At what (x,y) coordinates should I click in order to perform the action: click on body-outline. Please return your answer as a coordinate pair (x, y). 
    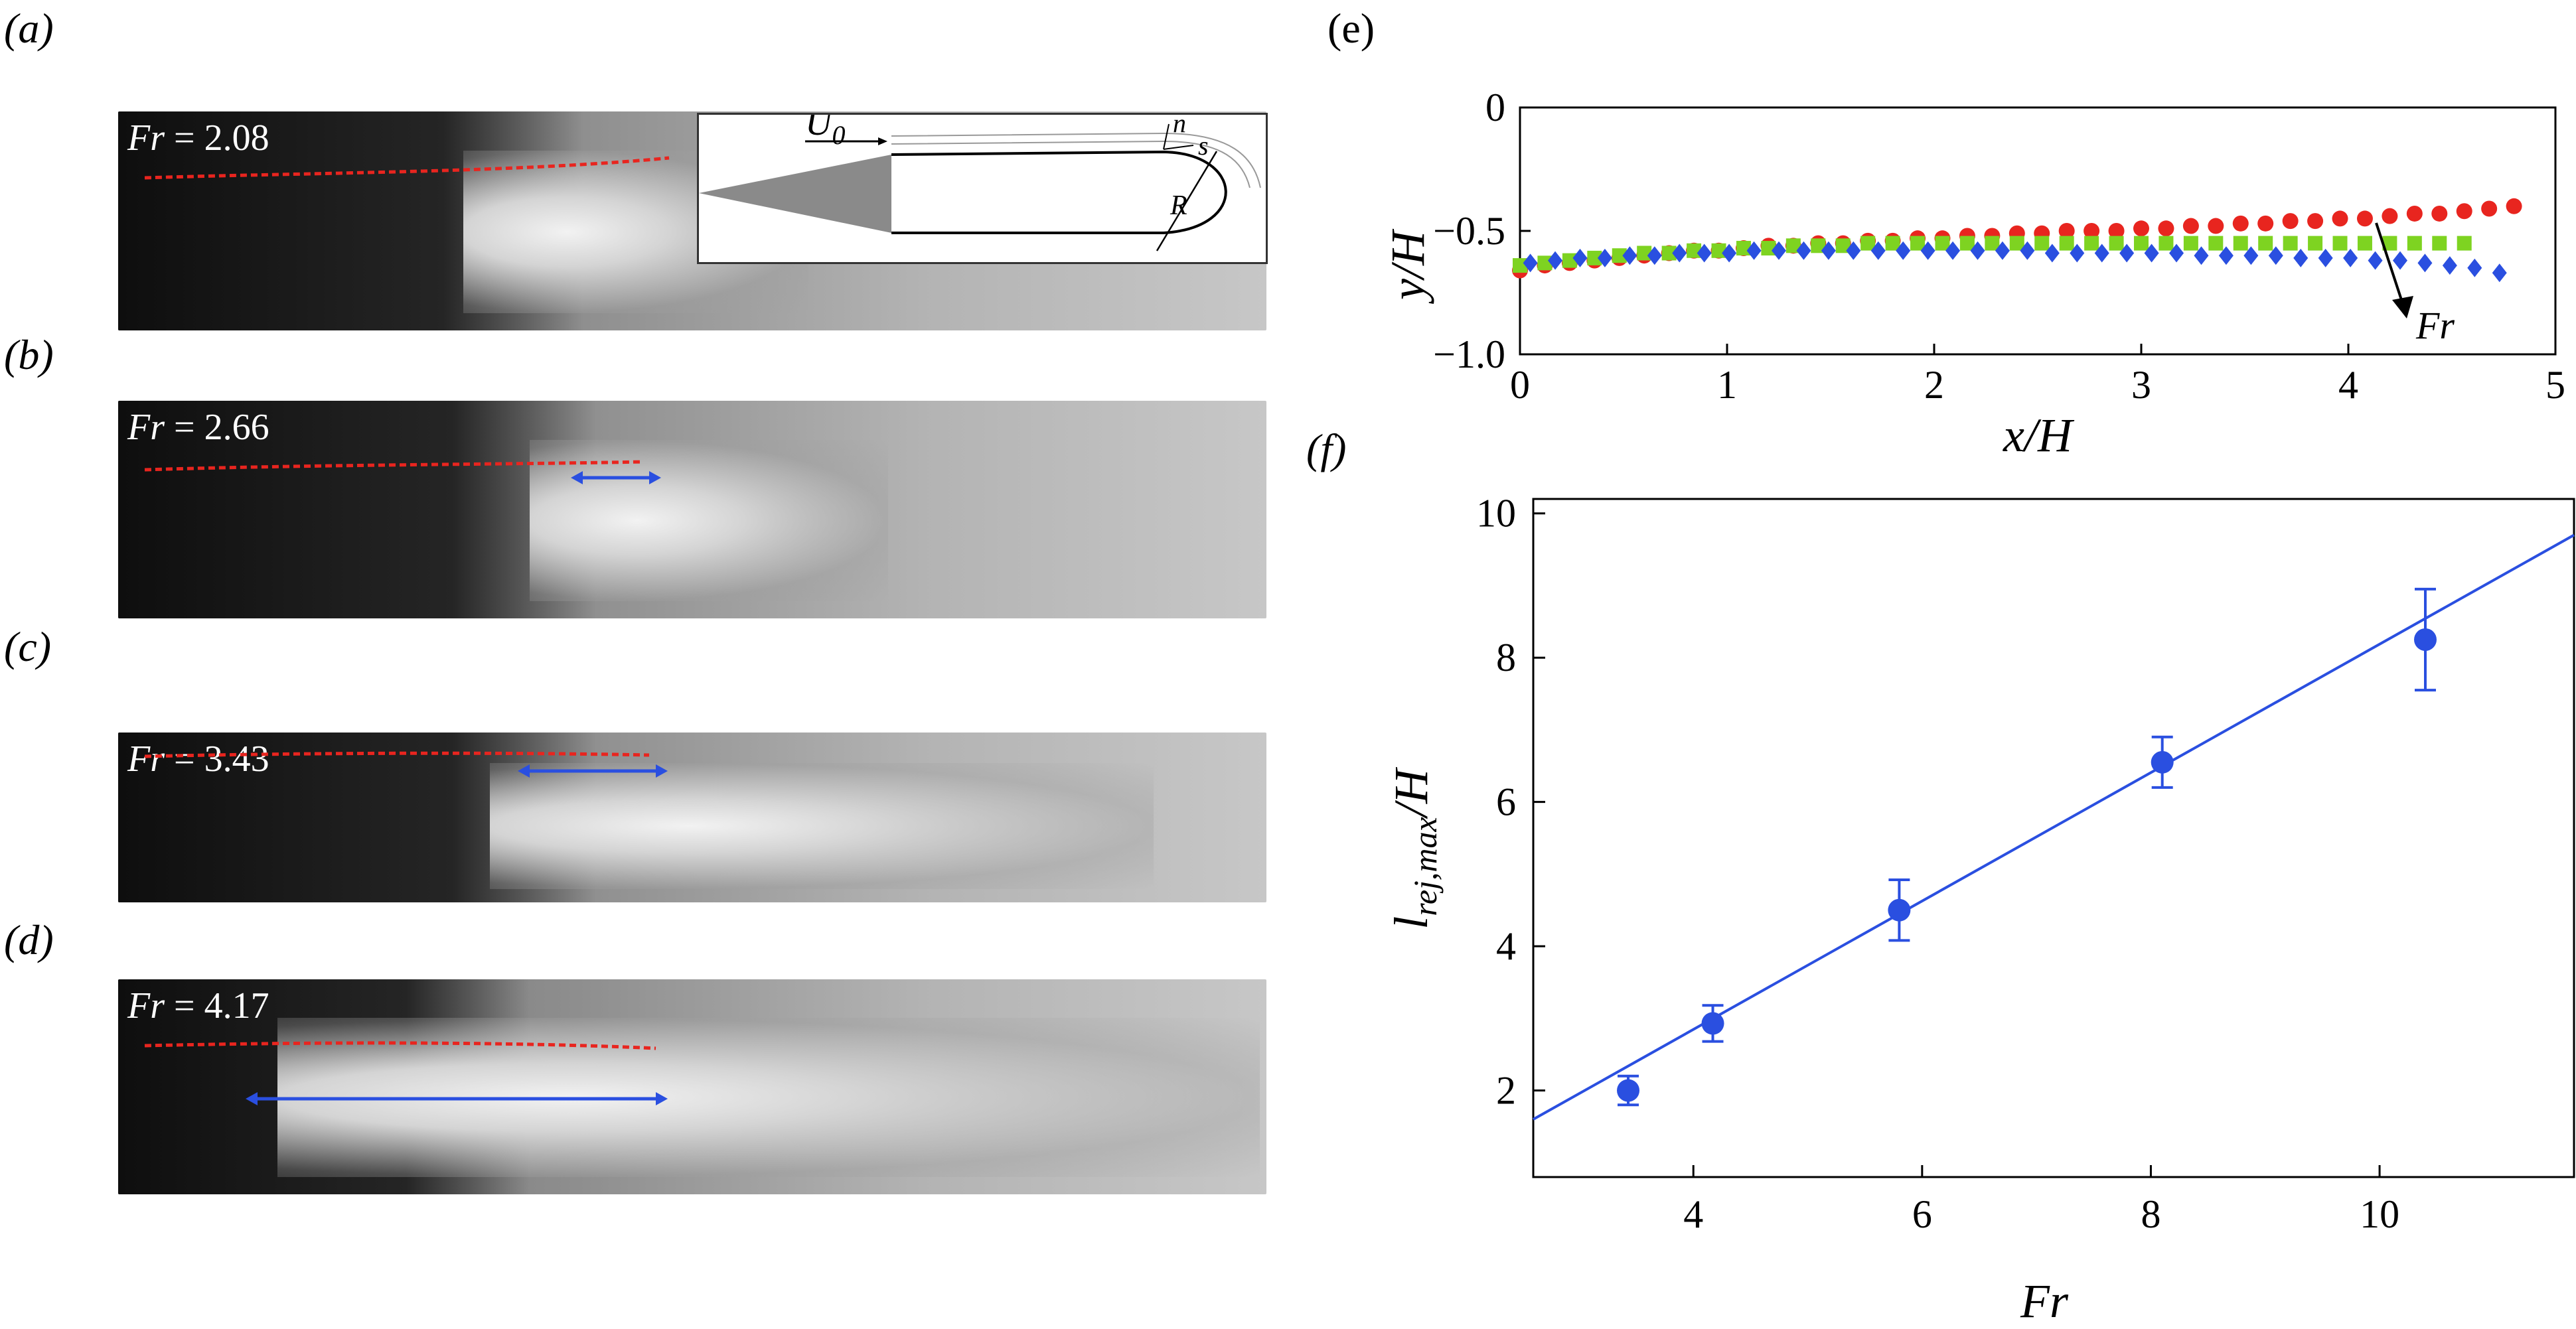
    Looking at the image, I should click on (1059, 192).